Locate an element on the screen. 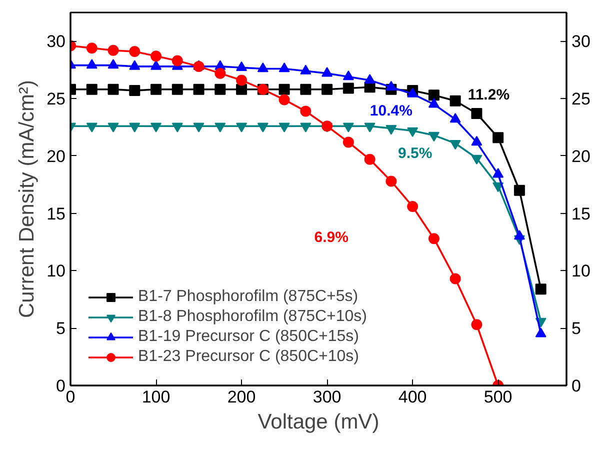  annotation: 10.4% is located at coordinates (391, 111).